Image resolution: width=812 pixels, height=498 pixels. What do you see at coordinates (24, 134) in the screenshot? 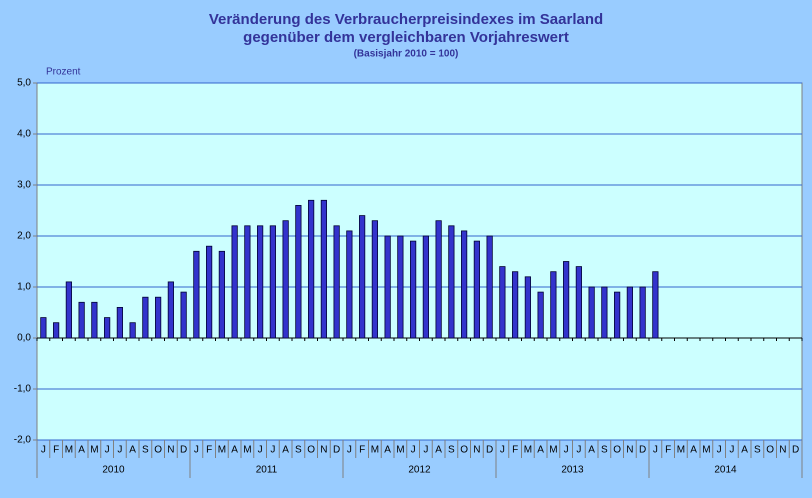
I see `y-tick-label: 4,0` at bounding box center [24, 134].